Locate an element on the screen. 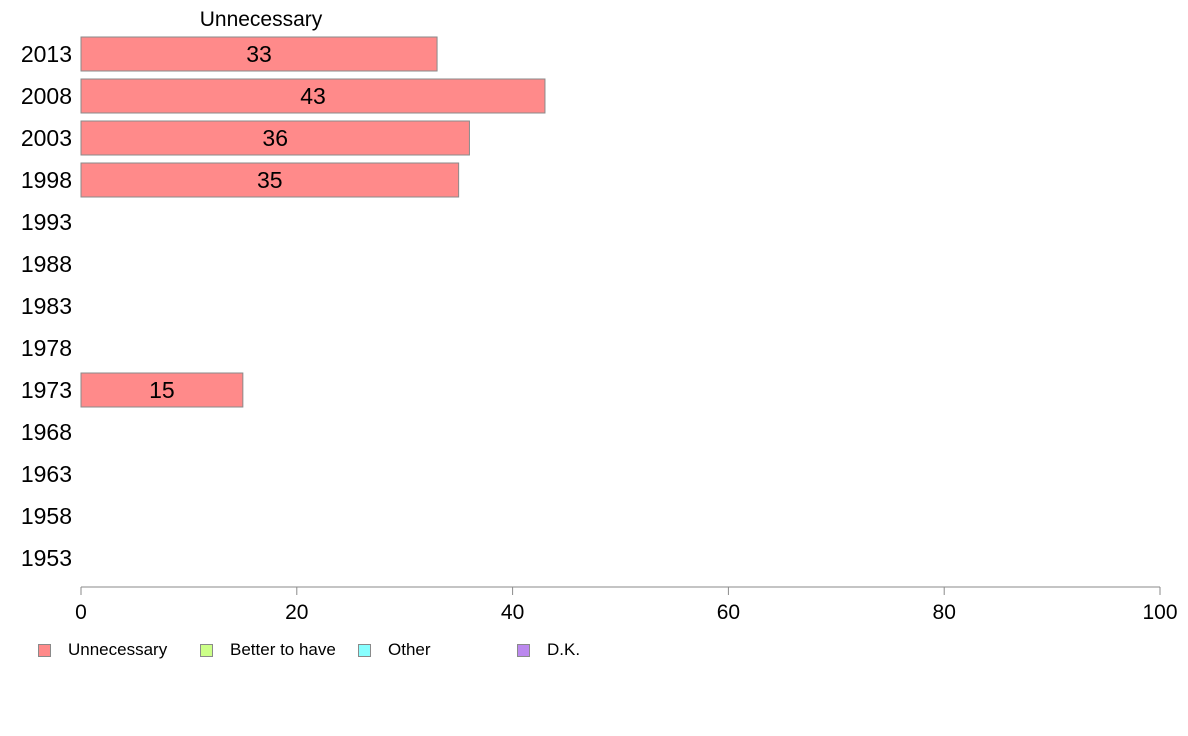 The width and height of the screenshot is (1188, 736). y-tick-label: 1958 is located at coordinates (46, 516).